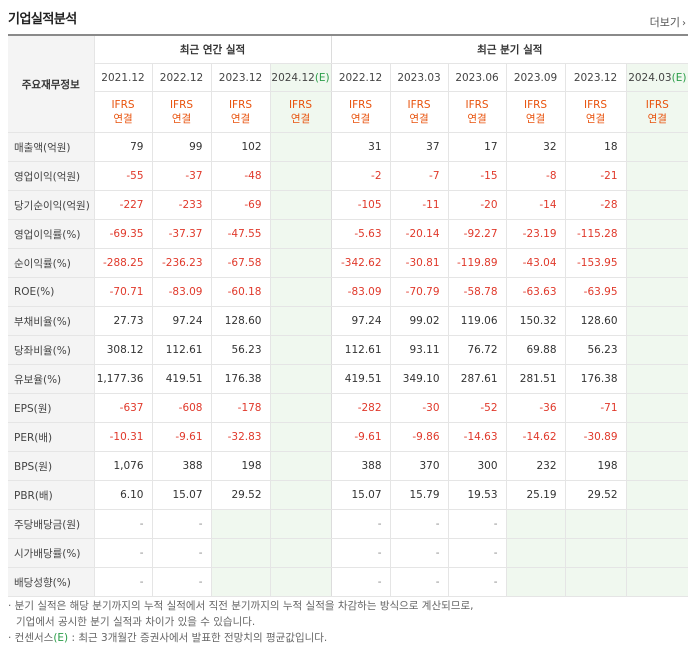 This screenshot has height=648, width=694. I want to click on table-cell: -55, so click(122, 176).